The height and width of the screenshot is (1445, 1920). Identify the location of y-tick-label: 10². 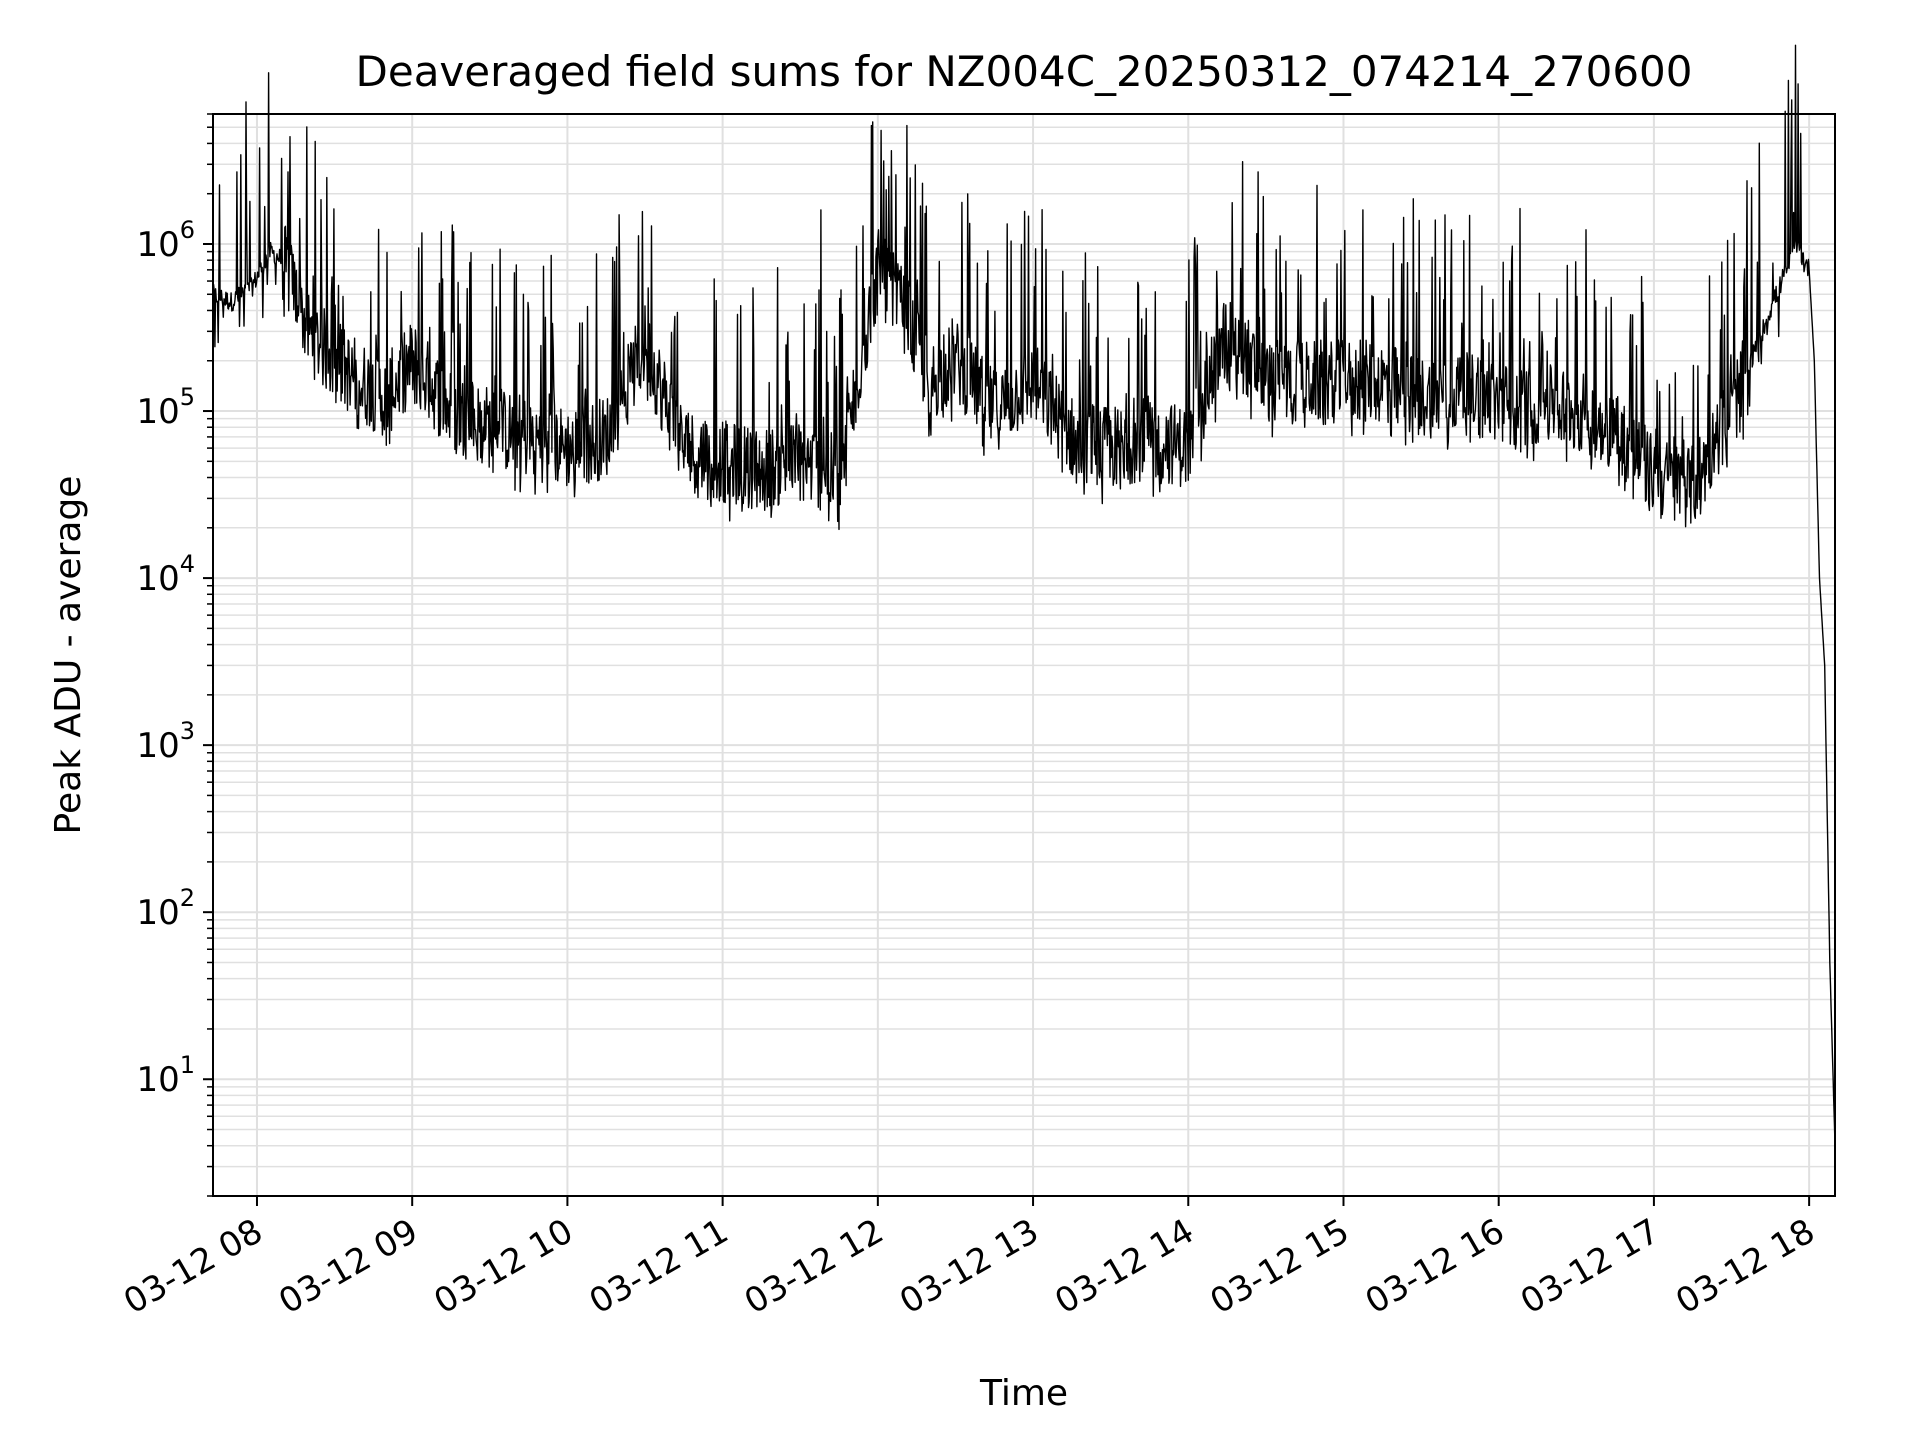
(165, 908).